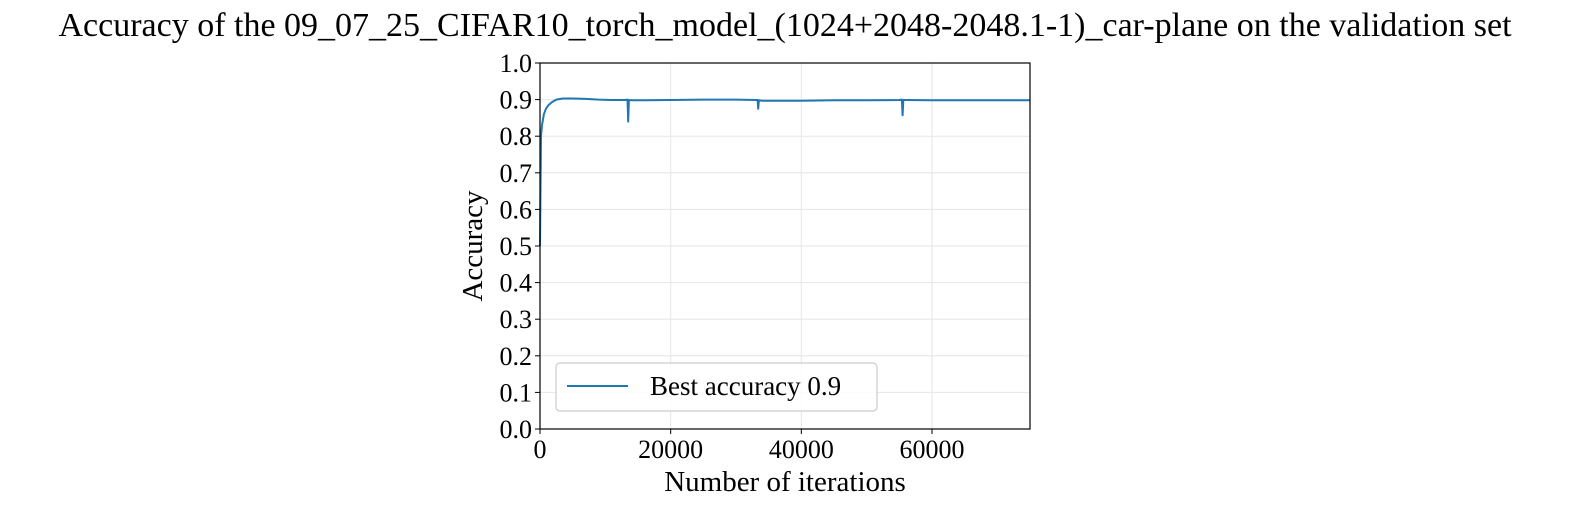 Image resolution: width=1586 pixels, height=512 pixels. I want to click on legend-label: Best accuracy 0.9, so click(745, 386).